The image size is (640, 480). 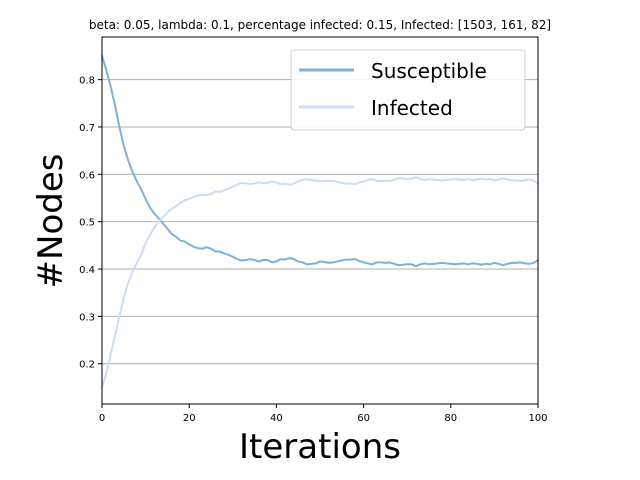 What do you see at coordinates (87, 317) in the screenshot?
I see `y-tick-label: 0.3` at bounding box center [87, 317].